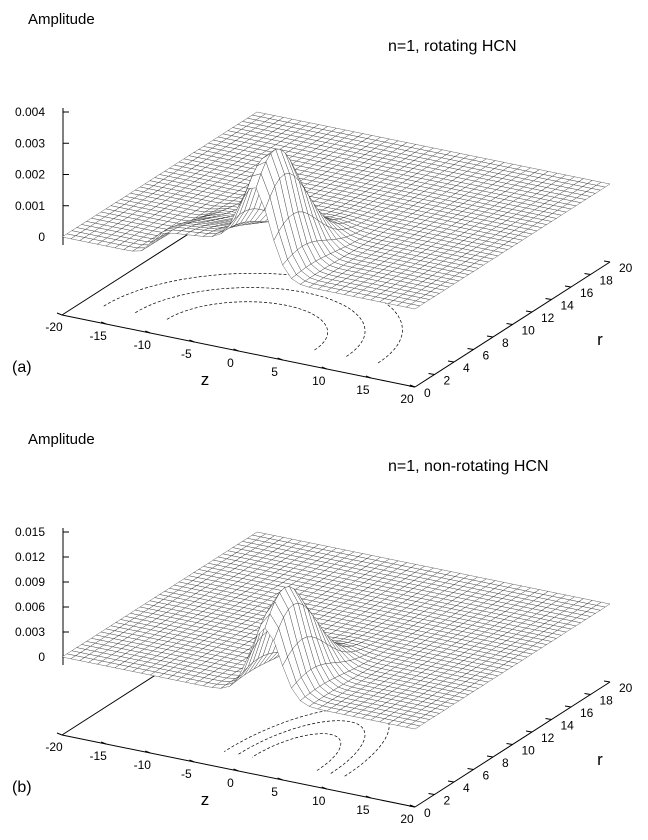  Describe the element at coordinates (54, 747) in the screenshot. I see `z-tick-label: -20` at that location.